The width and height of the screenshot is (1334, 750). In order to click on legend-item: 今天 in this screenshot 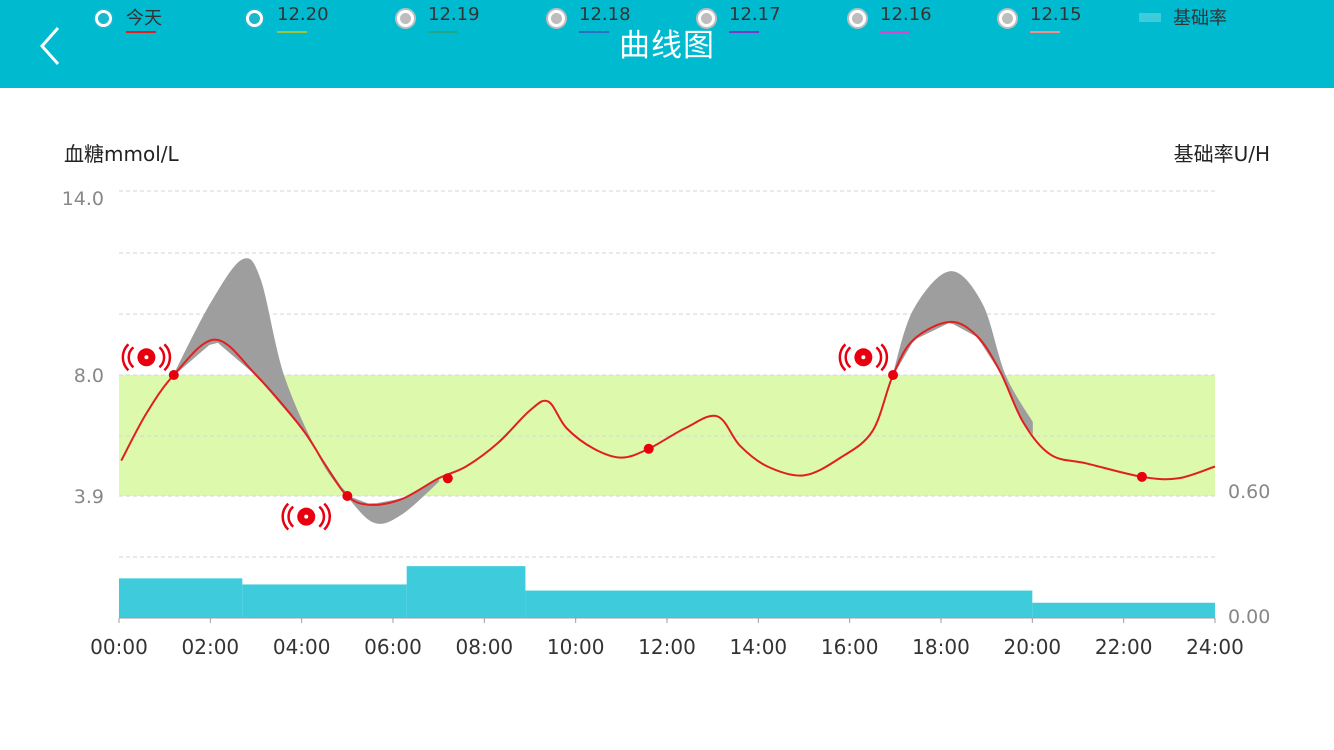, I will do `click(153, 18)`.